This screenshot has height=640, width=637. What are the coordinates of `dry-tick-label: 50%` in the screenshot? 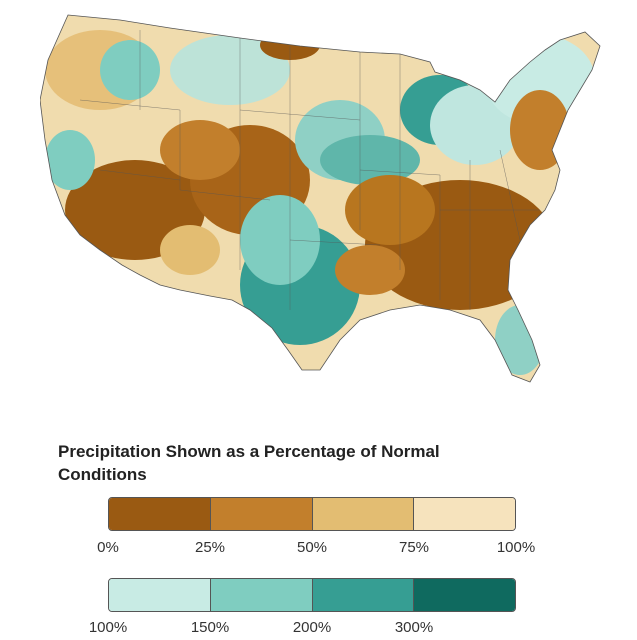 It's located at (312, 547).